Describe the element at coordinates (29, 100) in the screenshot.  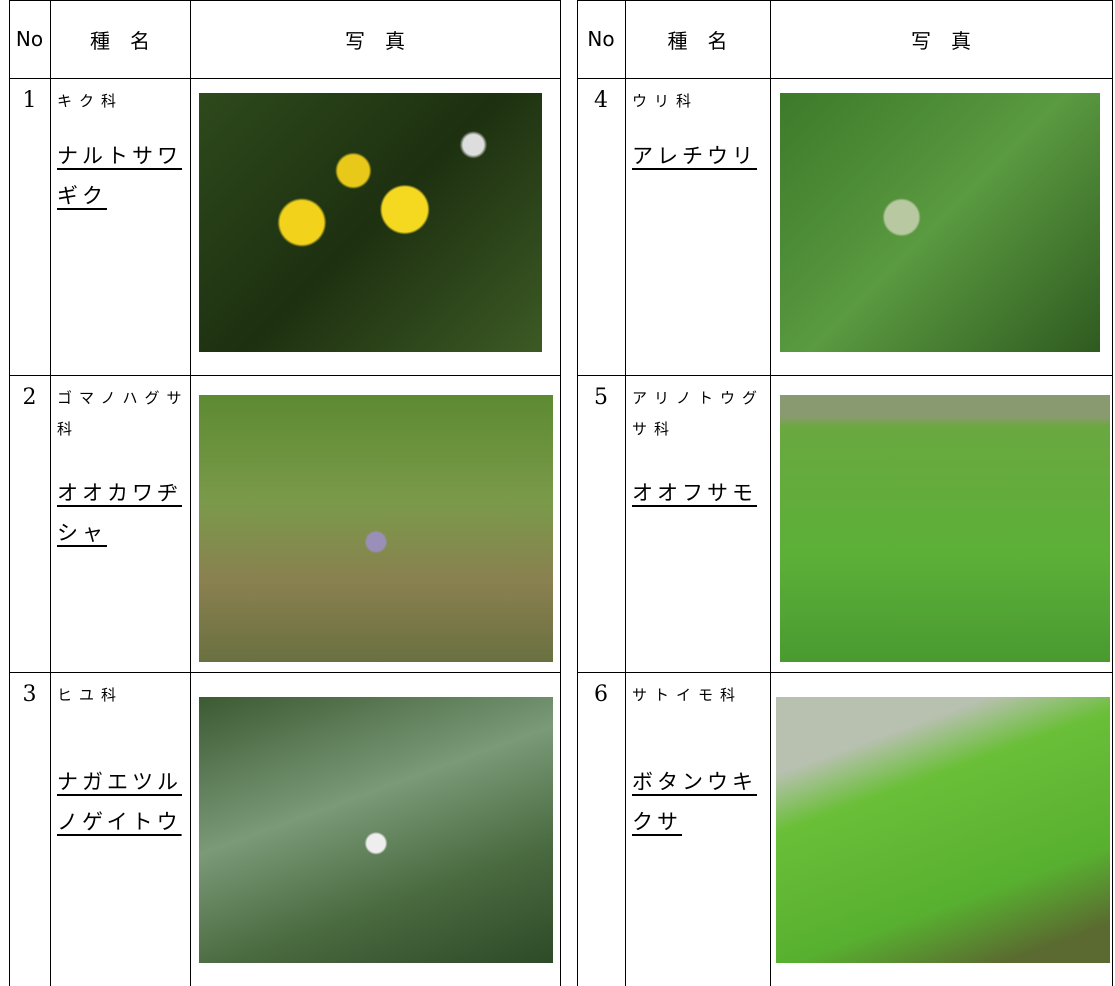
I see `row-no: 1` at that location.